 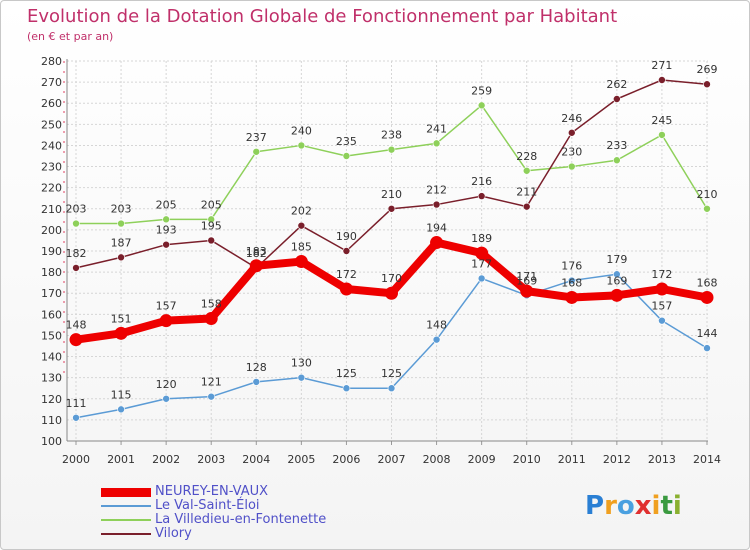 I want to click on x-tick-label: 2000, so click(x=76, y=459).